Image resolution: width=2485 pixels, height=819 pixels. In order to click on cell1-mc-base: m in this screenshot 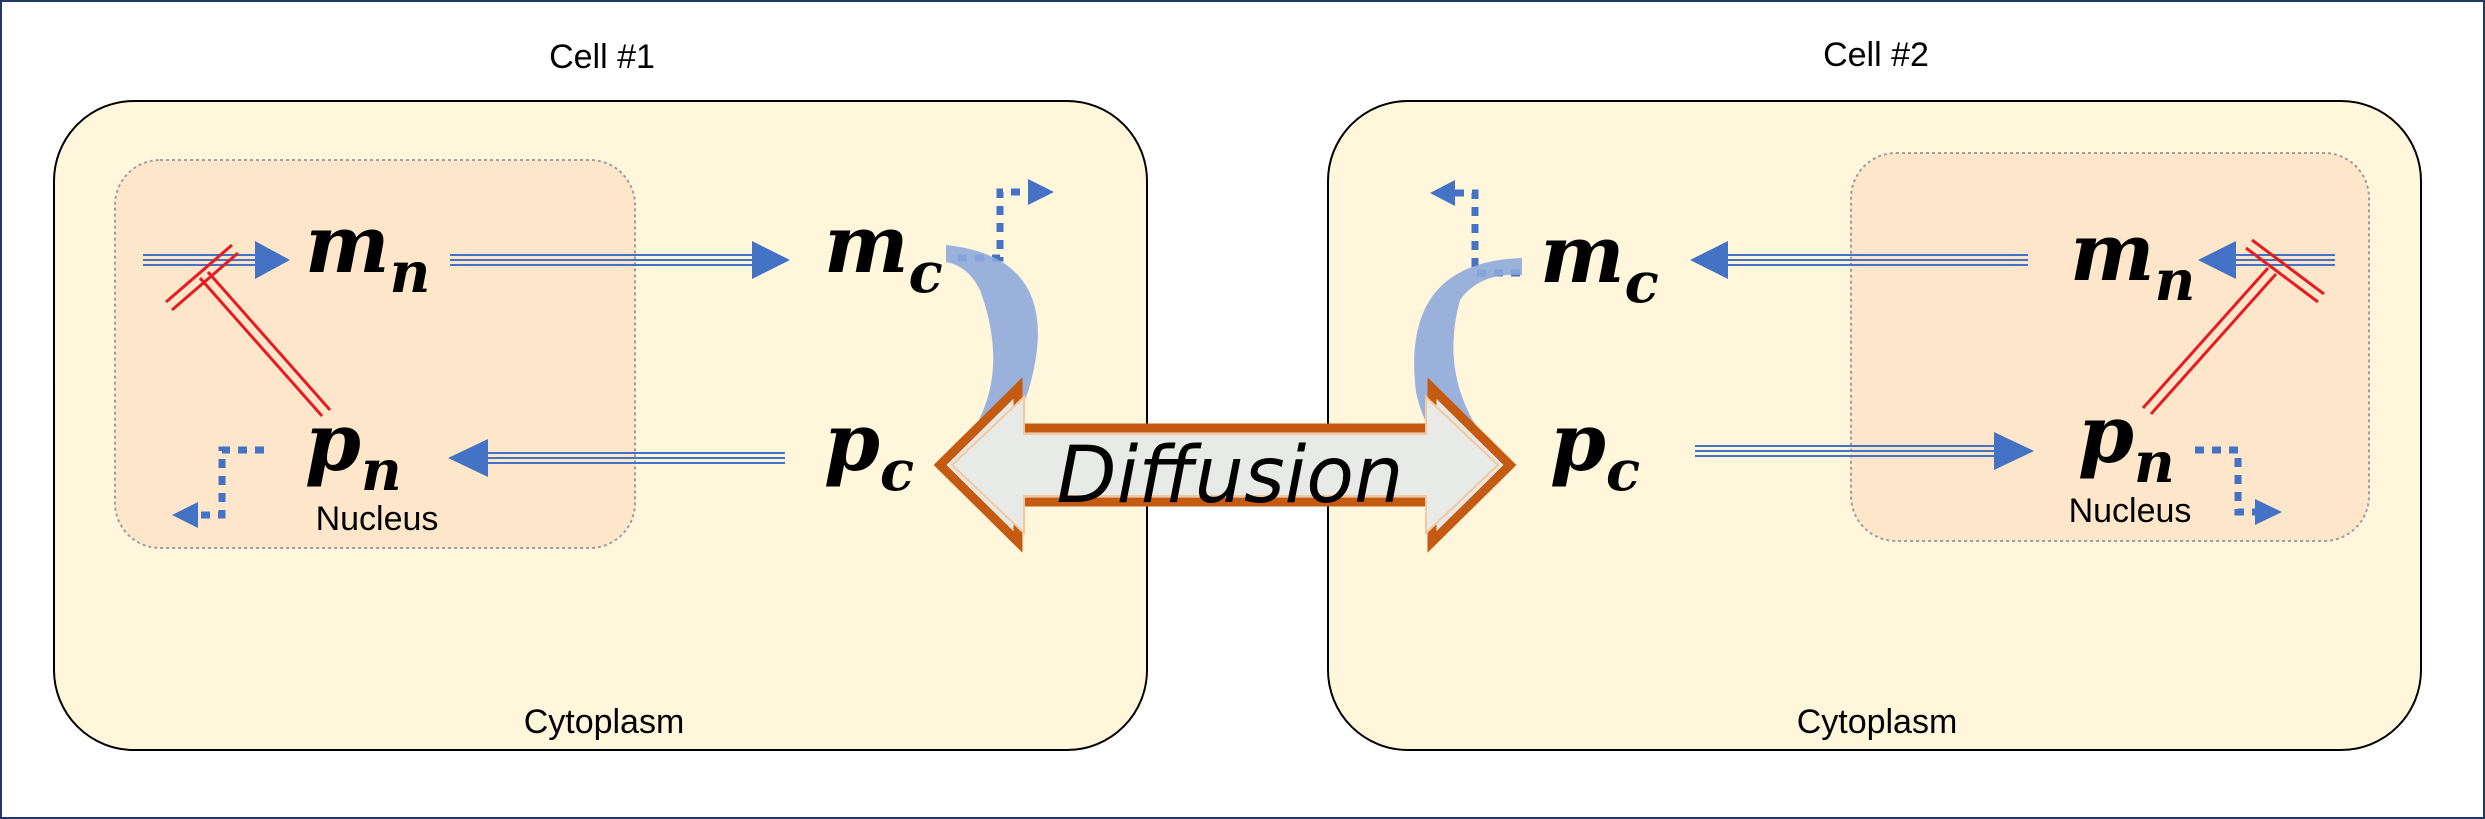, I will do `click(866, 244)`.